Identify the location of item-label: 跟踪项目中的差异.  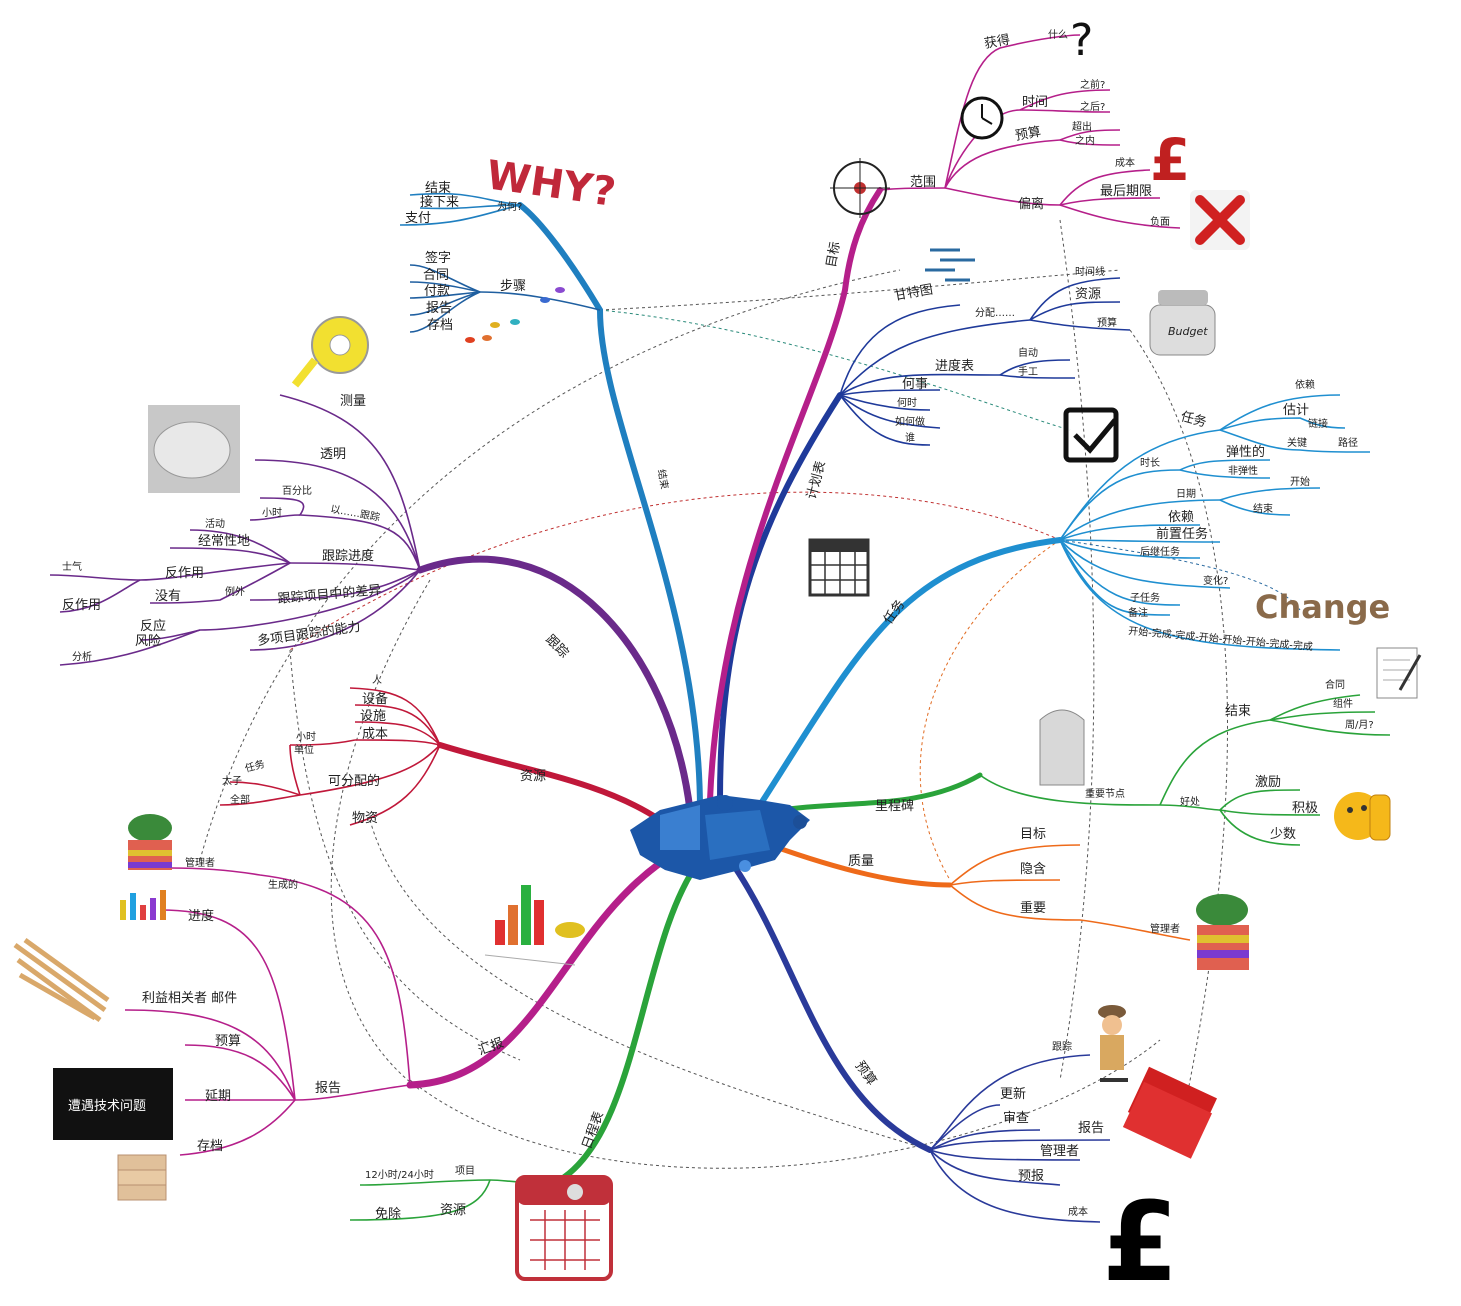
(329, 594).